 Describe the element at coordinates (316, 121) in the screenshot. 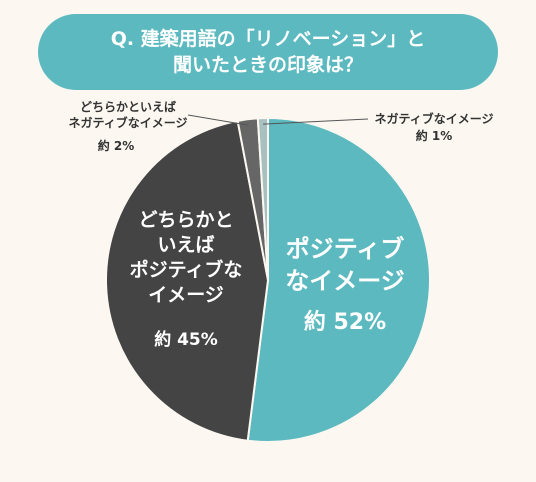

I see `leader-line-negative` at that location.